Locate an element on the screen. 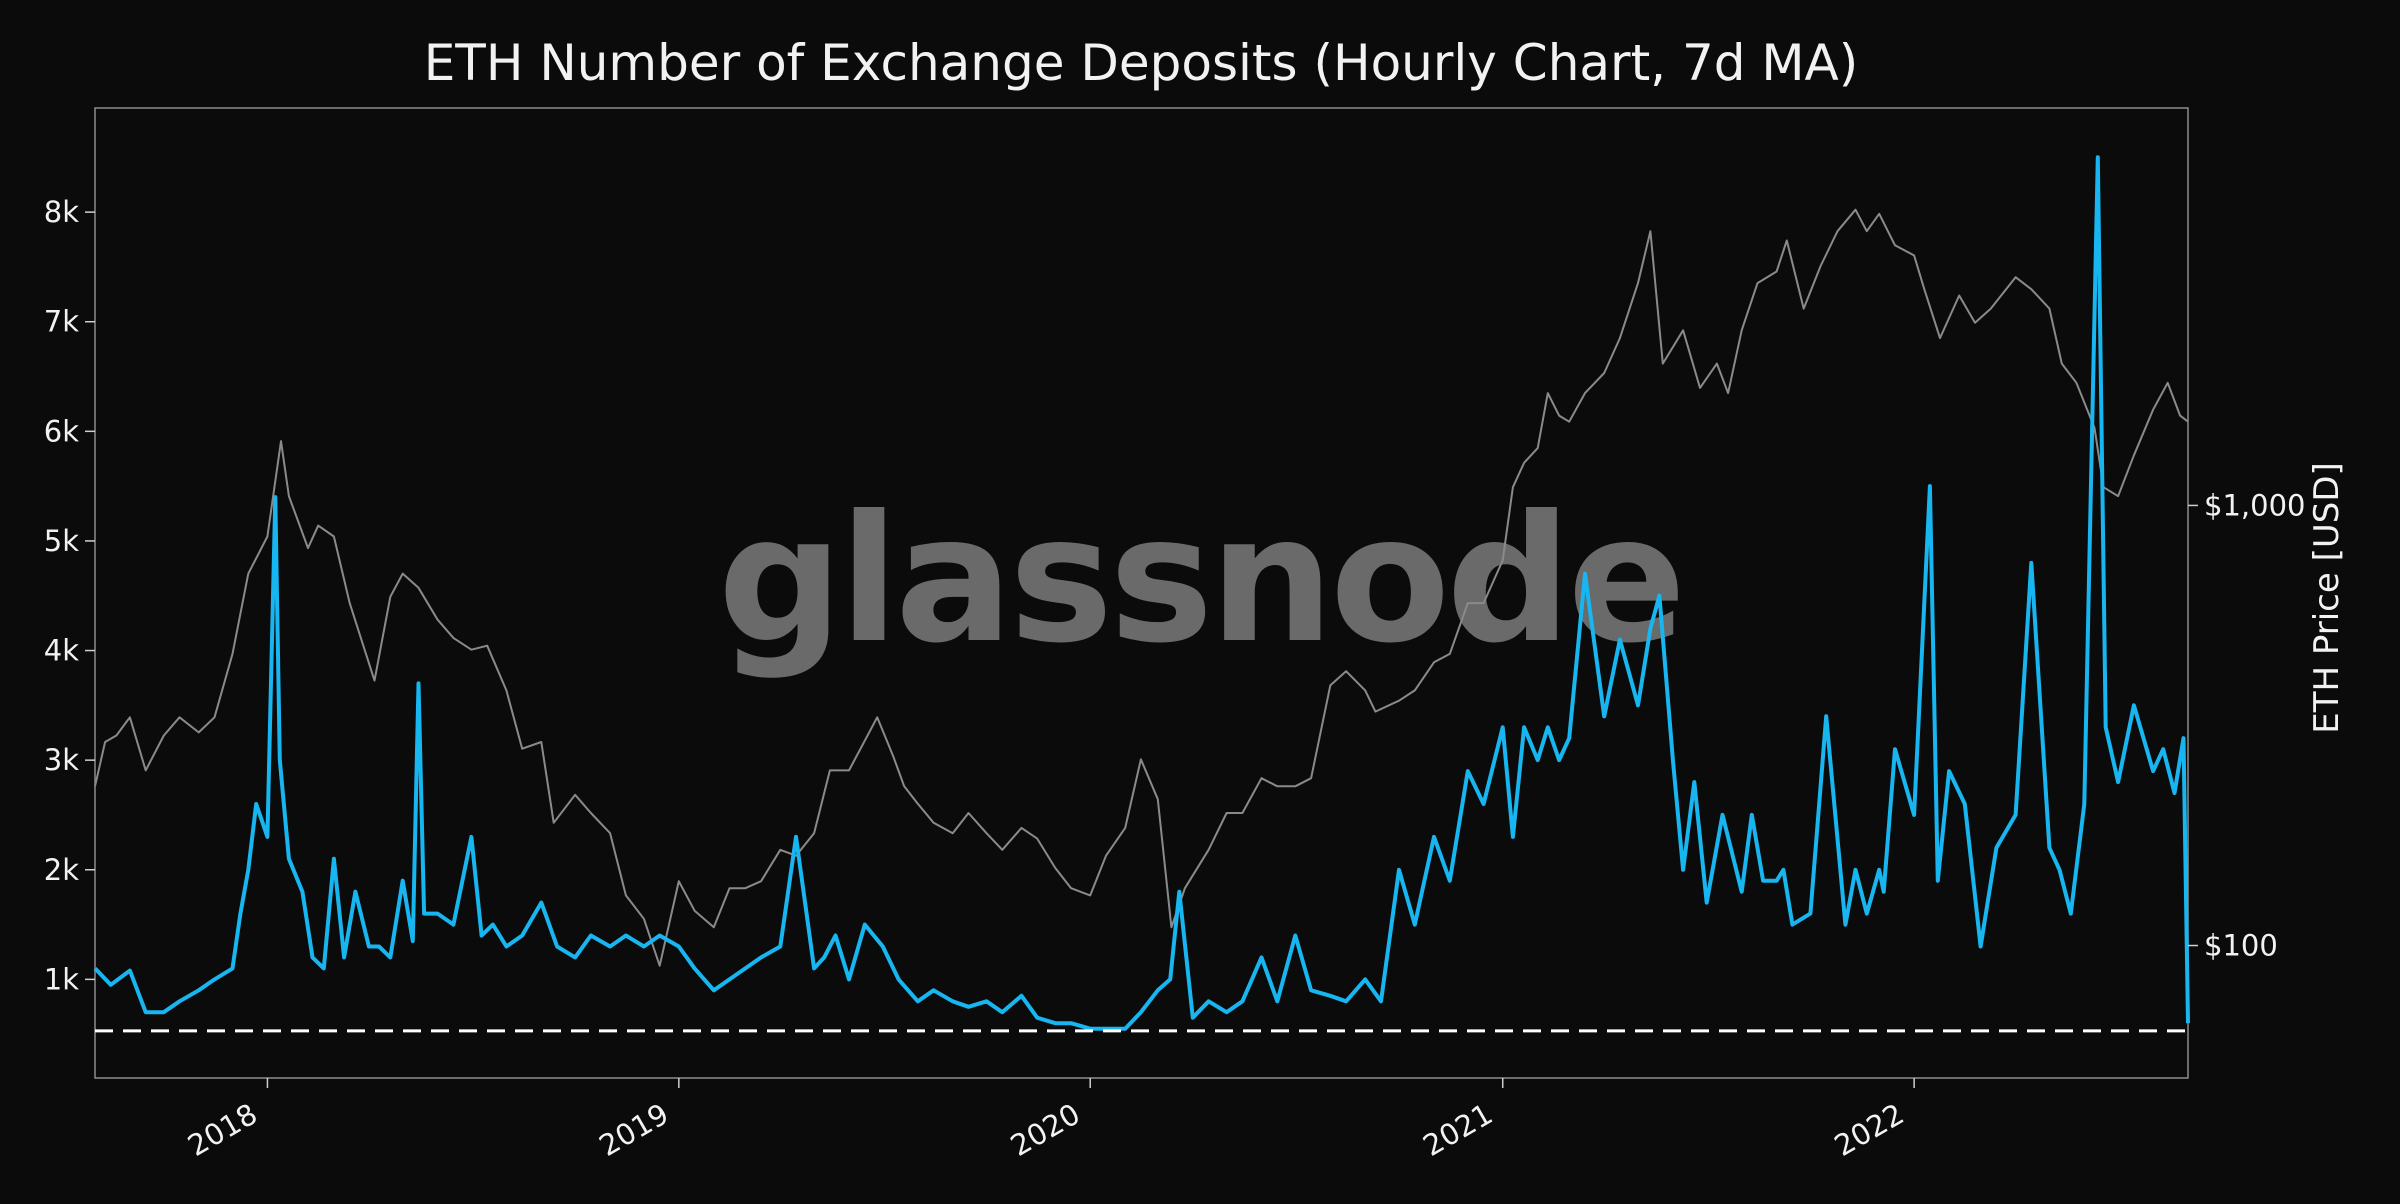 This screenshot has width=2400, height=1204. y-left-tick-label: 8k is located at coordinates (61, 212).